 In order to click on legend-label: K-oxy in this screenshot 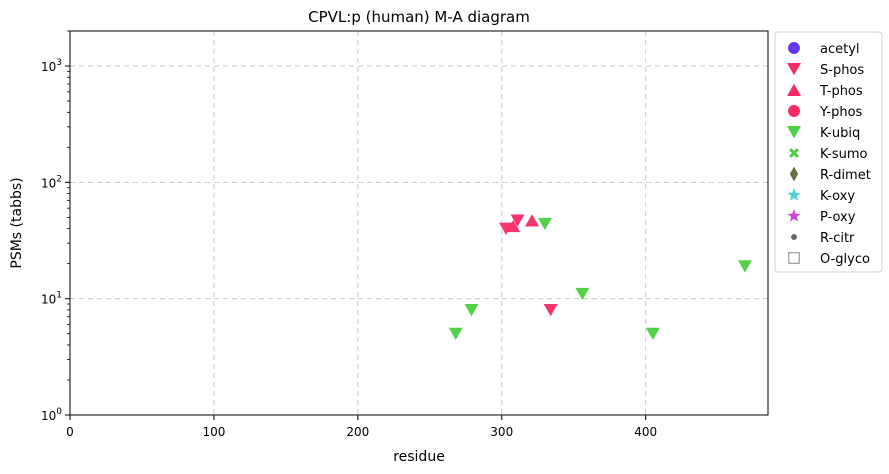, I will do `click(837, 196)`.